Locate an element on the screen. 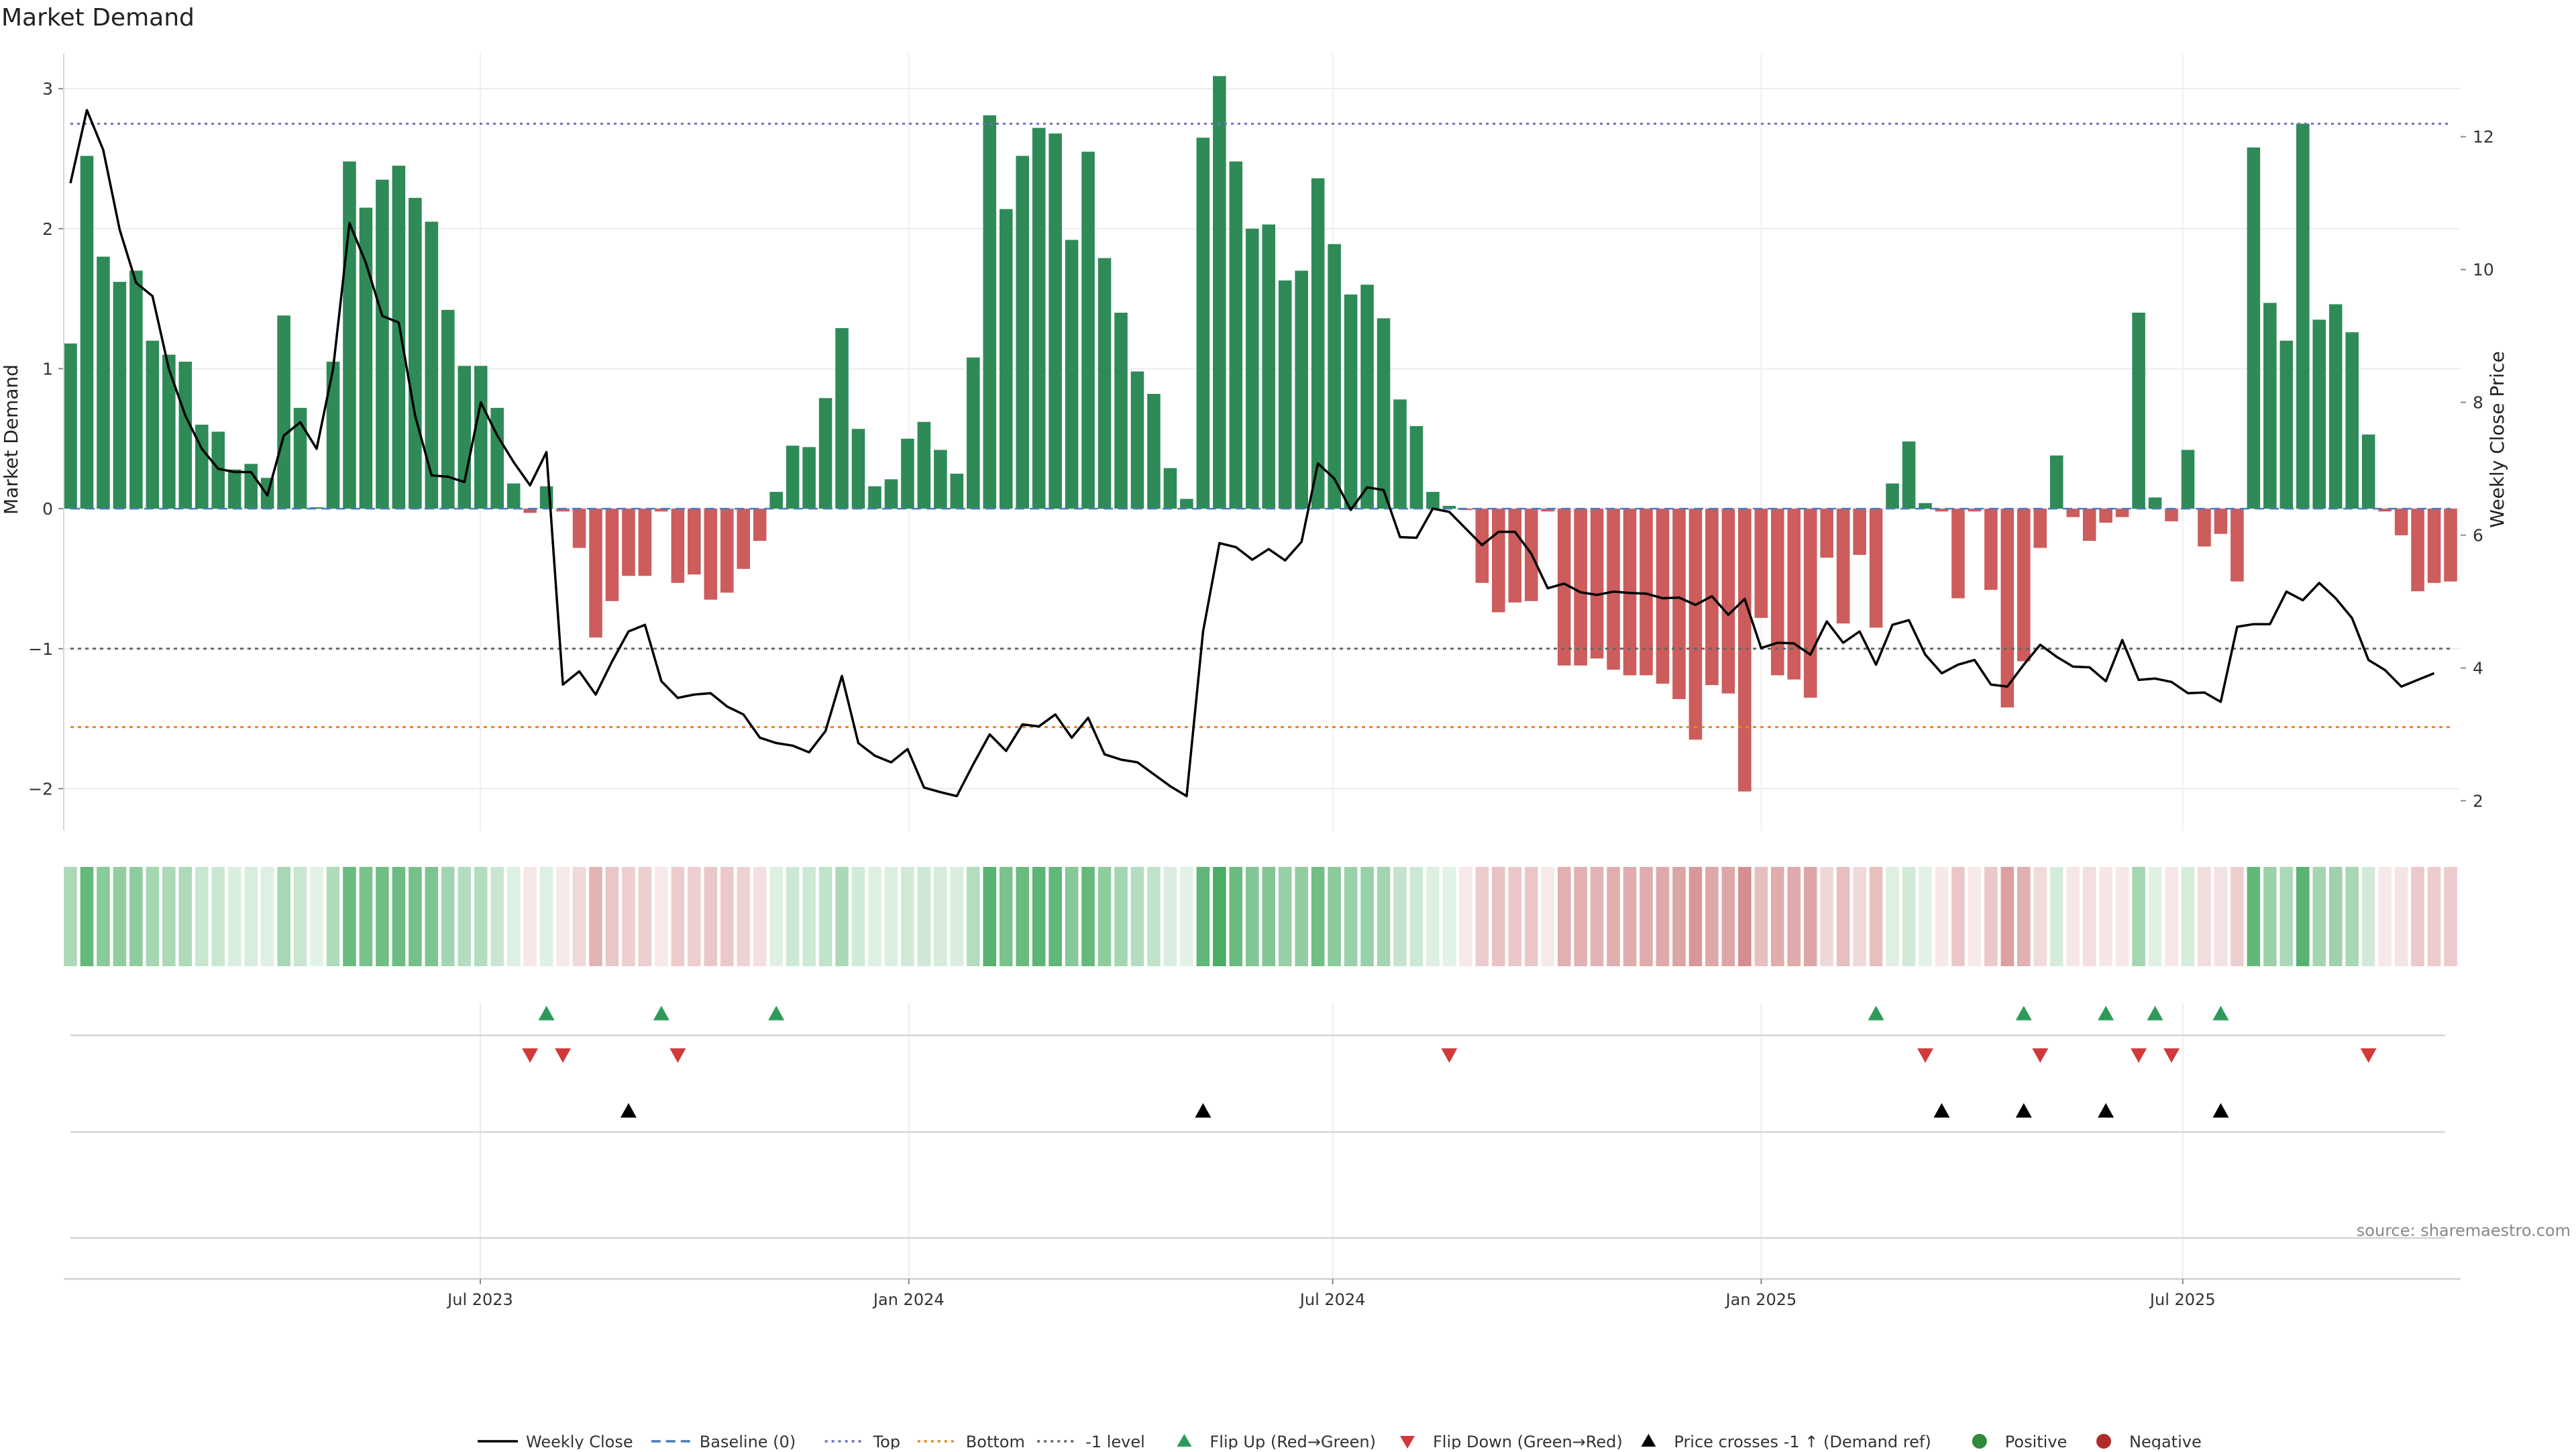  legend-item: Bottom is located at coordinates (971, 1442).